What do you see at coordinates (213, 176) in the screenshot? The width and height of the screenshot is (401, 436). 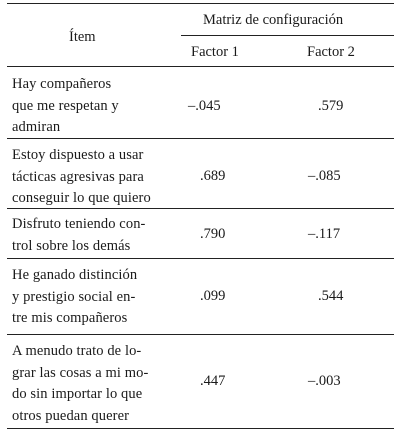 I see `factor1-value: .689` at bounding box center [213, 176].